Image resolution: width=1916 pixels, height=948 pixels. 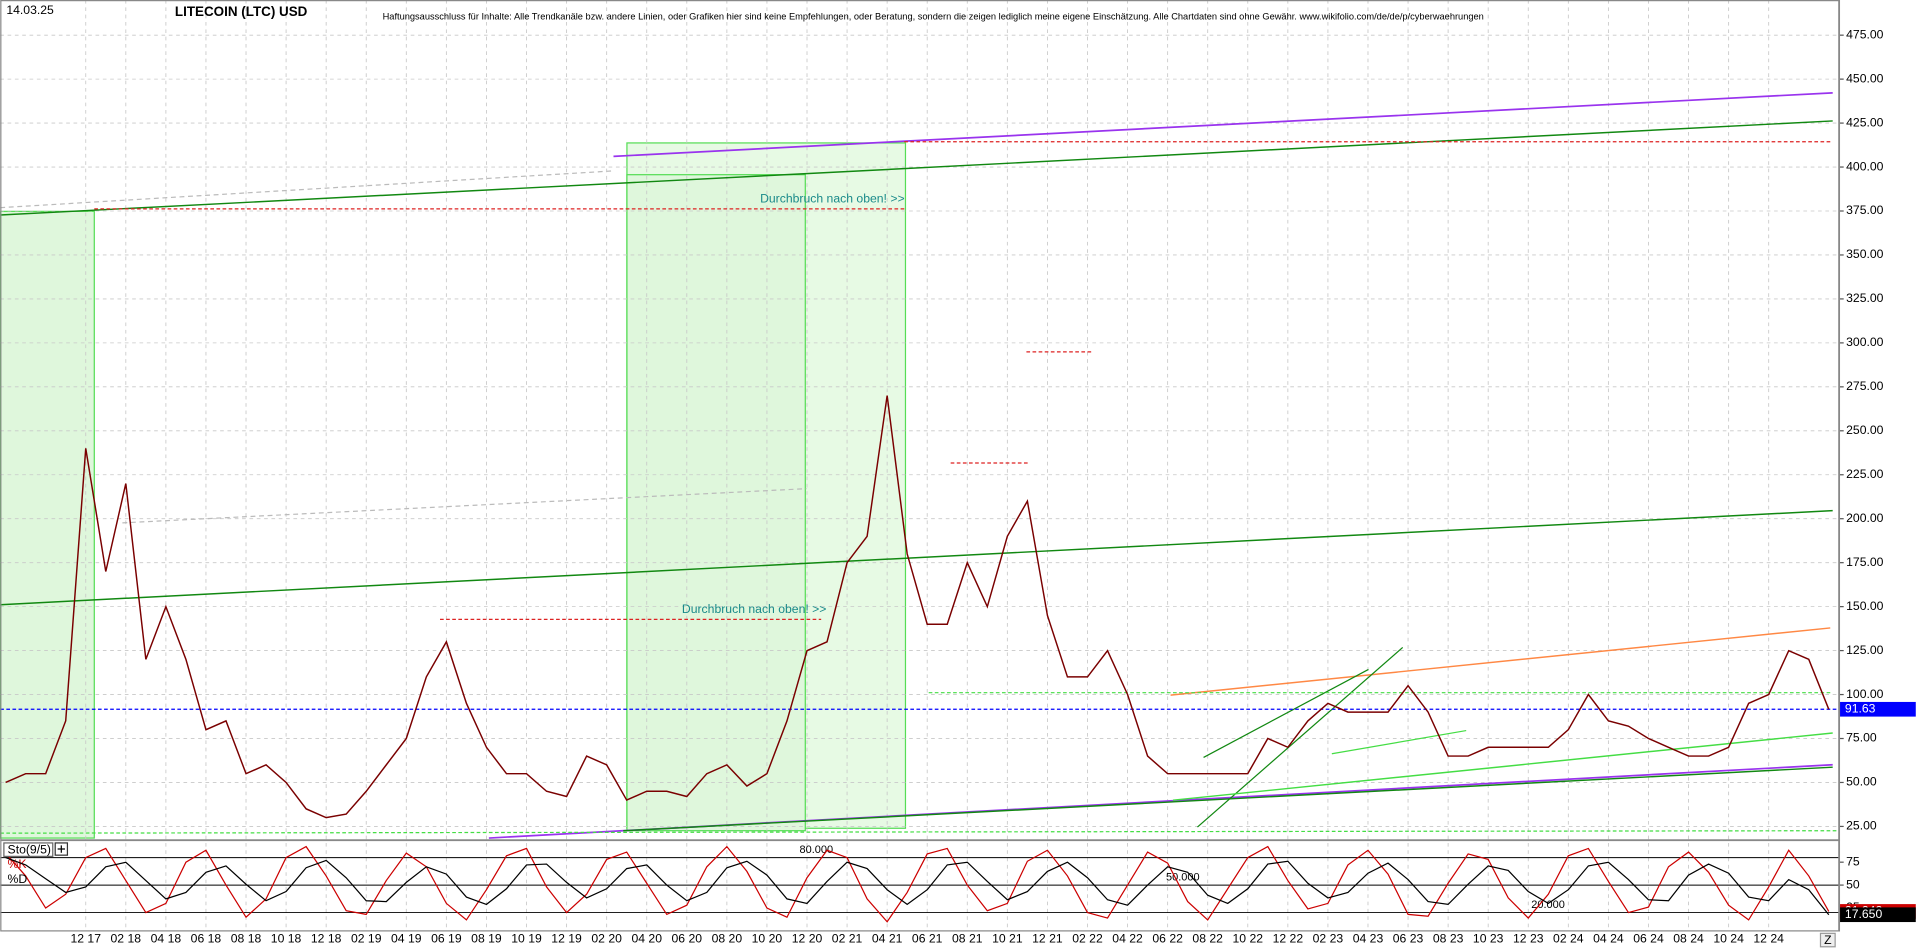 I want to click on x-tick-label: 08 20, so click(x=727, y=939).